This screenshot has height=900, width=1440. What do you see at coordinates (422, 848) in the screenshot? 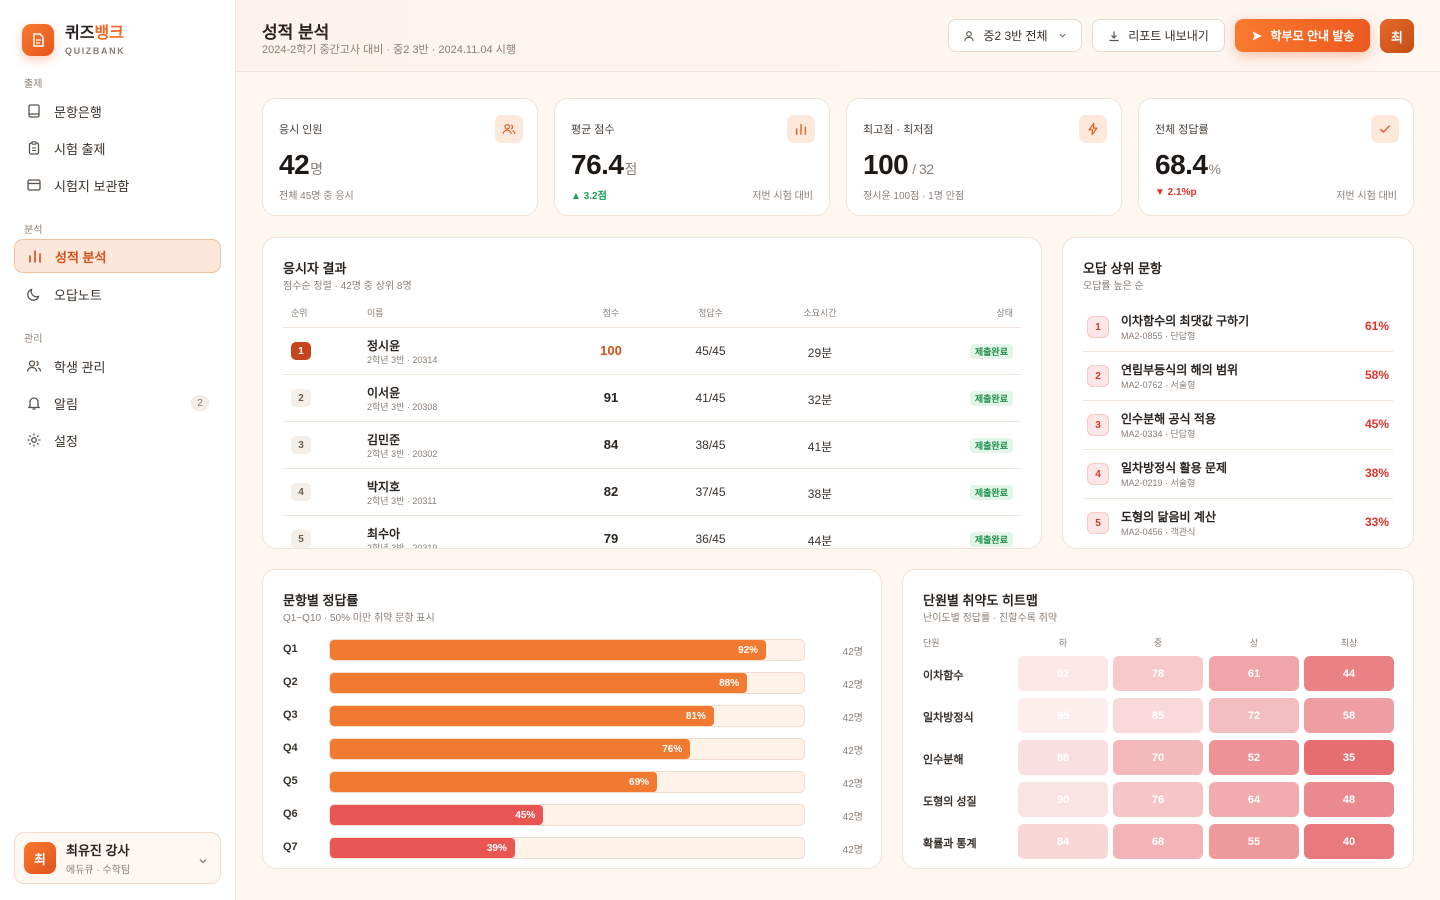
I see `accuracy-bar: 39%` at bounding box center [422, 848].